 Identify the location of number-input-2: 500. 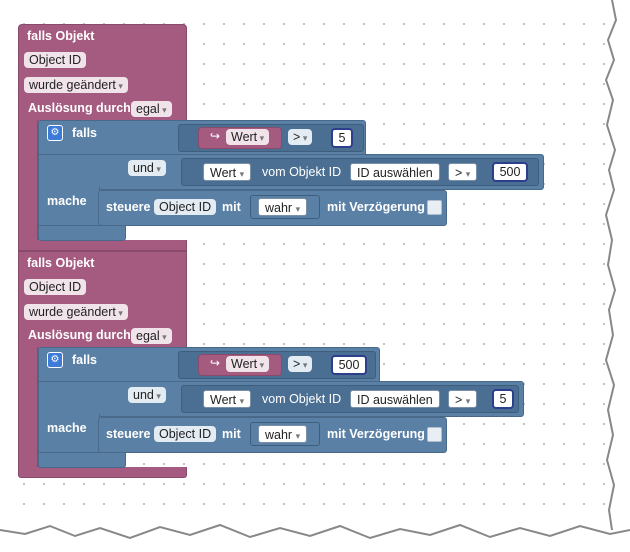
(510, 172).